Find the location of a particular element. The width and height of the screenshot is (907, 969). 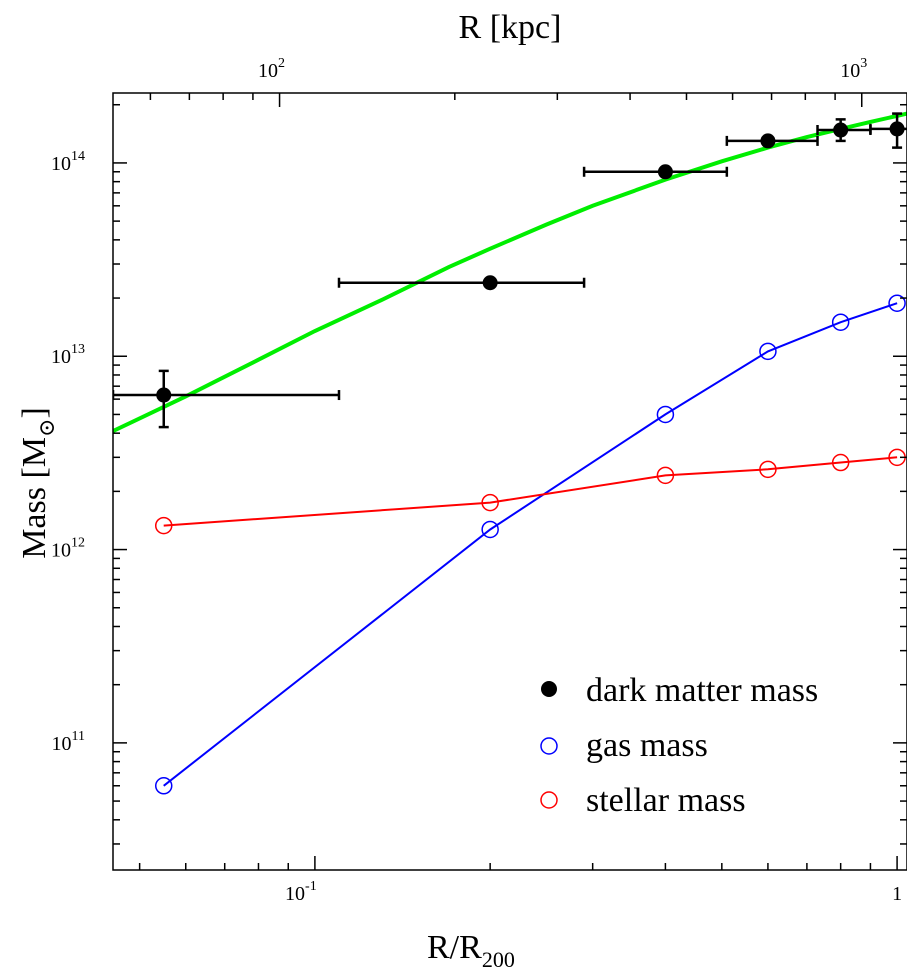

legend-marker-gas is located at coordinates (549, 746).